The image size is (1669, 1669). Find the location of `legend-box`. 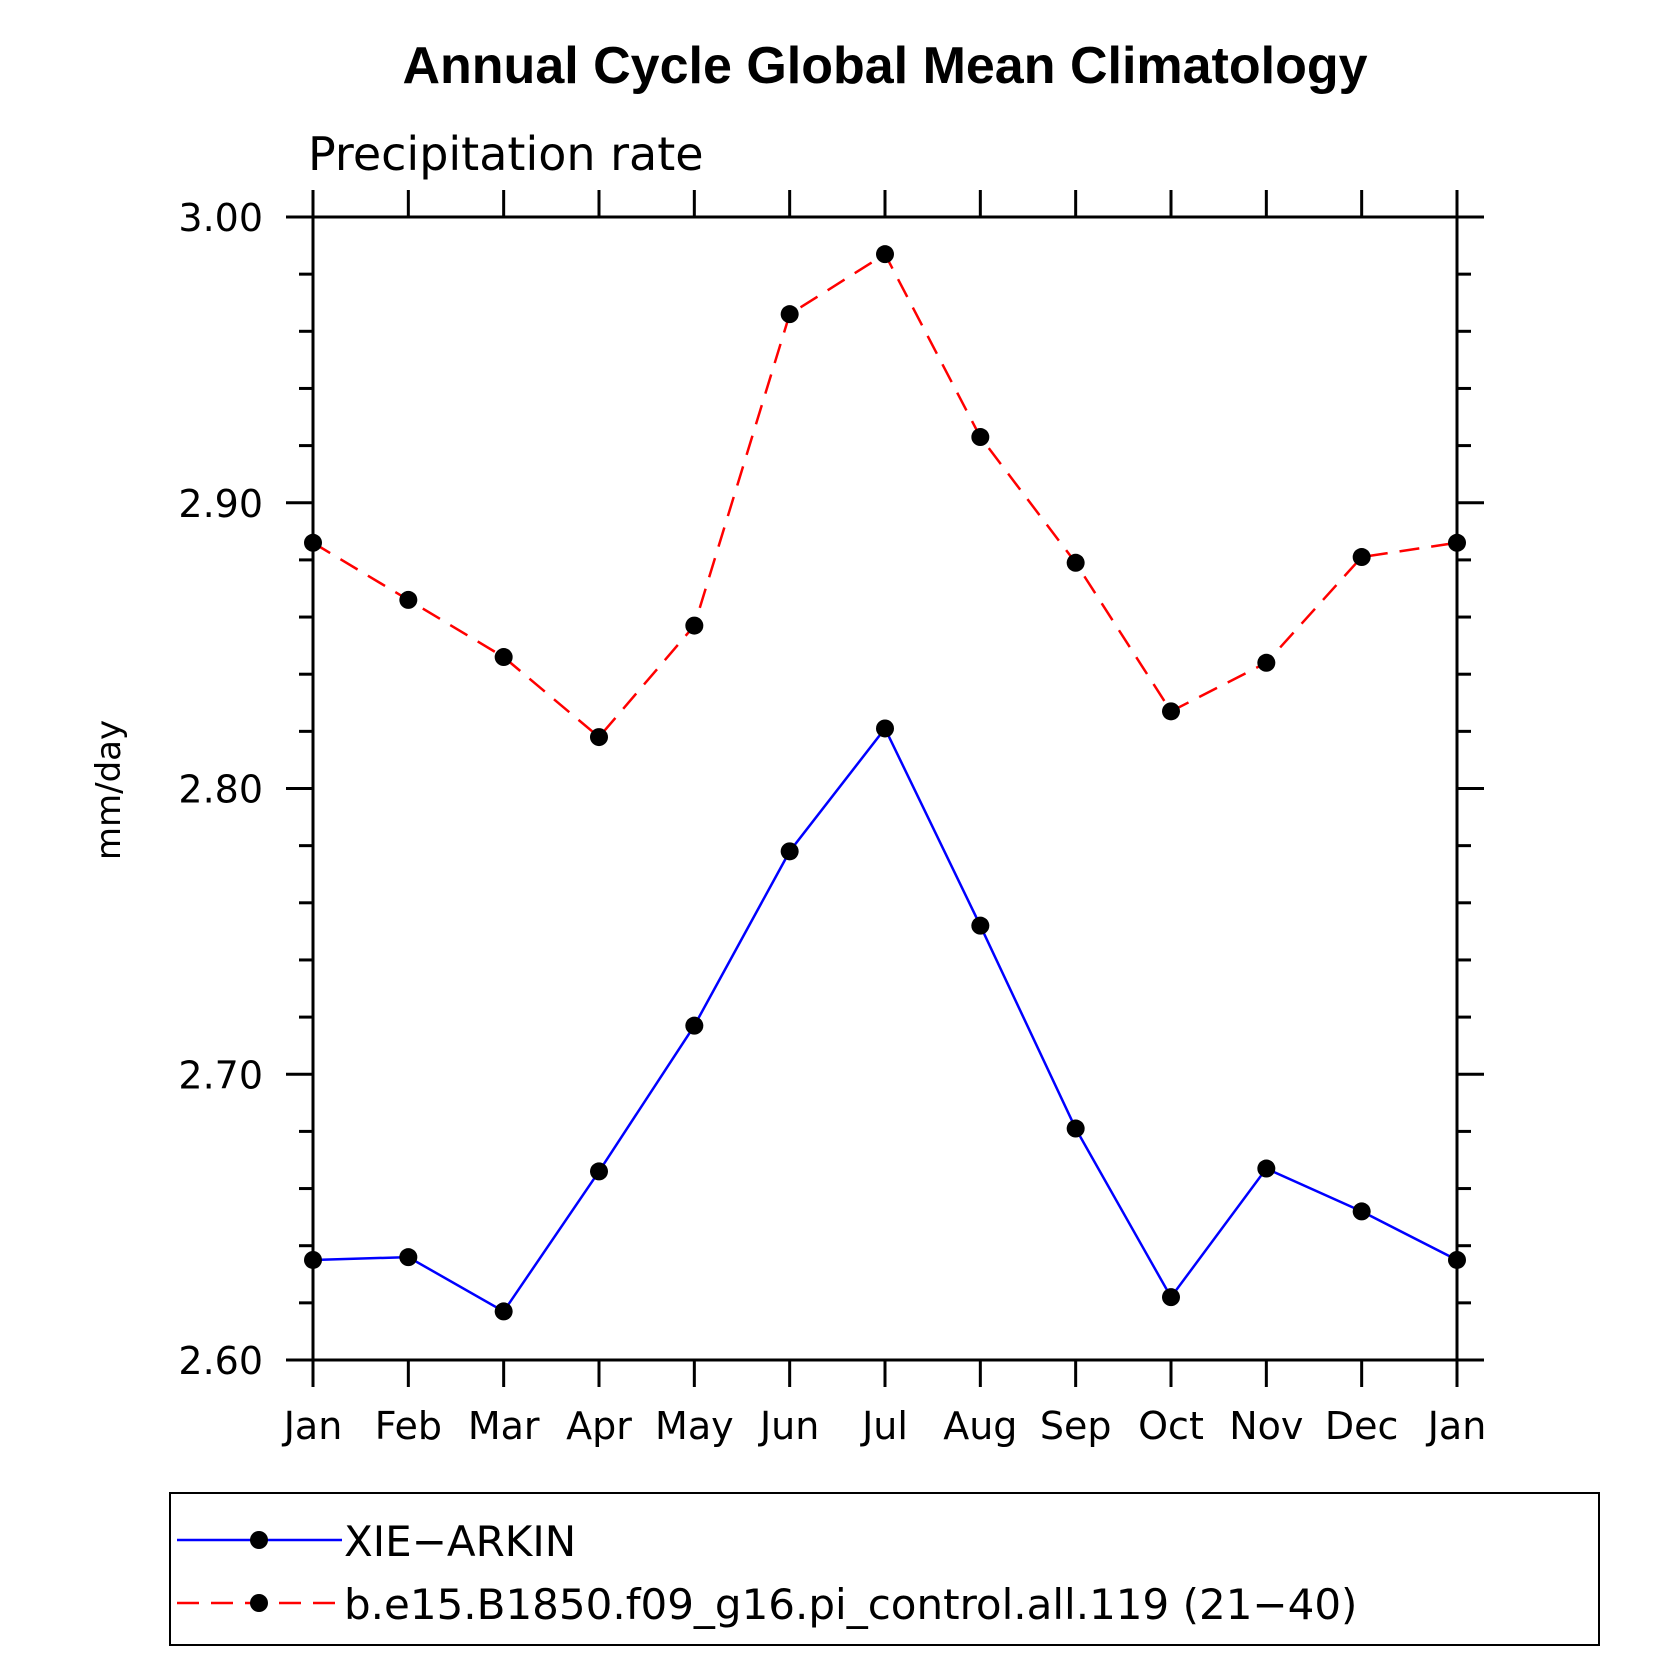

legend-box is located at coordinates (884, 1569).